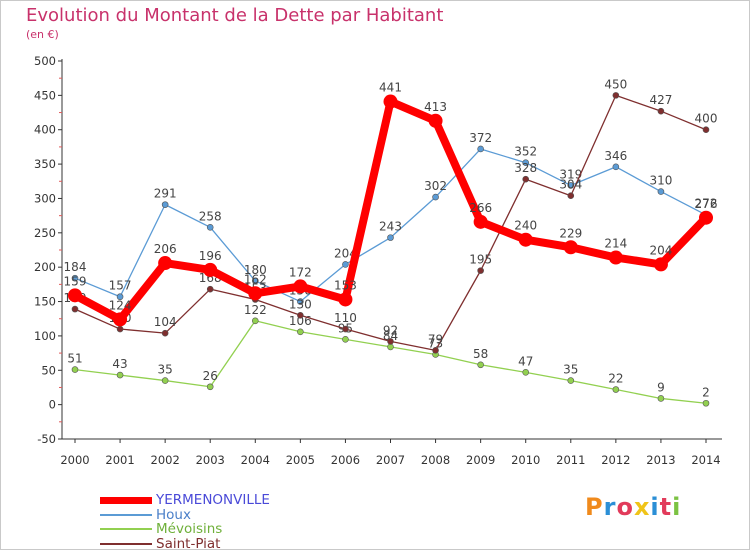  Describe the element at coordinates (119, 364) in the screenshot. I see `data-label: 43` at that location.